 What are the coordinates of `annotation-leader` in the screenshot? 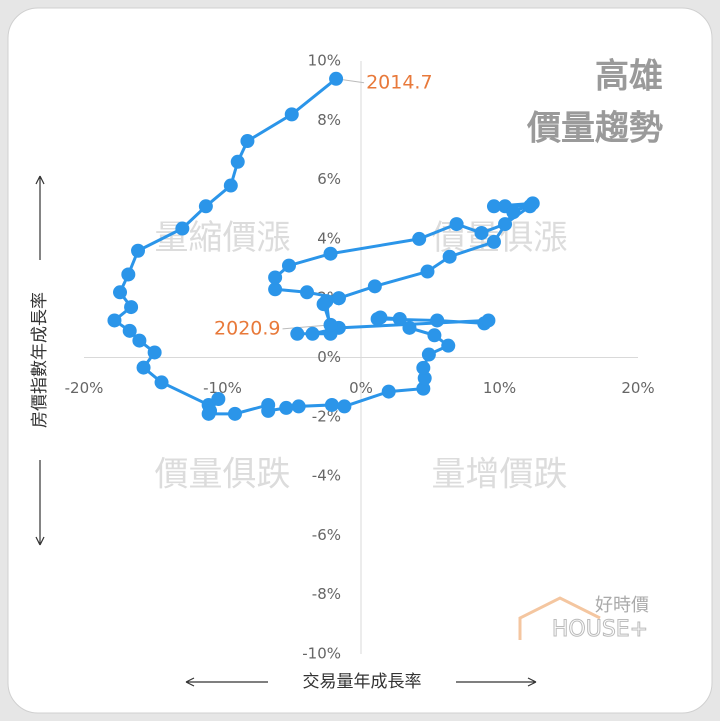 It's located at (306, 327).